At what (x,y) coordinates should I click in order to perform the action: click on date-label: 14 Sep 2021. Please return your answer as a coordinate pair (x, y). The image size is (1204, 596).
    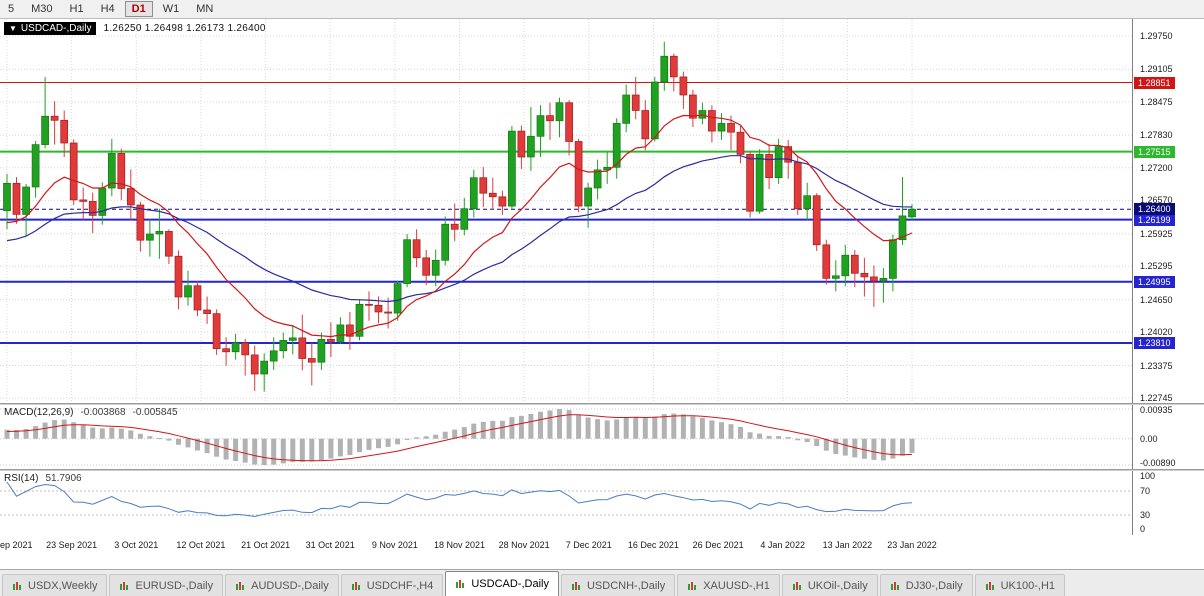
    Looking at the image, I should click on (16, 545).